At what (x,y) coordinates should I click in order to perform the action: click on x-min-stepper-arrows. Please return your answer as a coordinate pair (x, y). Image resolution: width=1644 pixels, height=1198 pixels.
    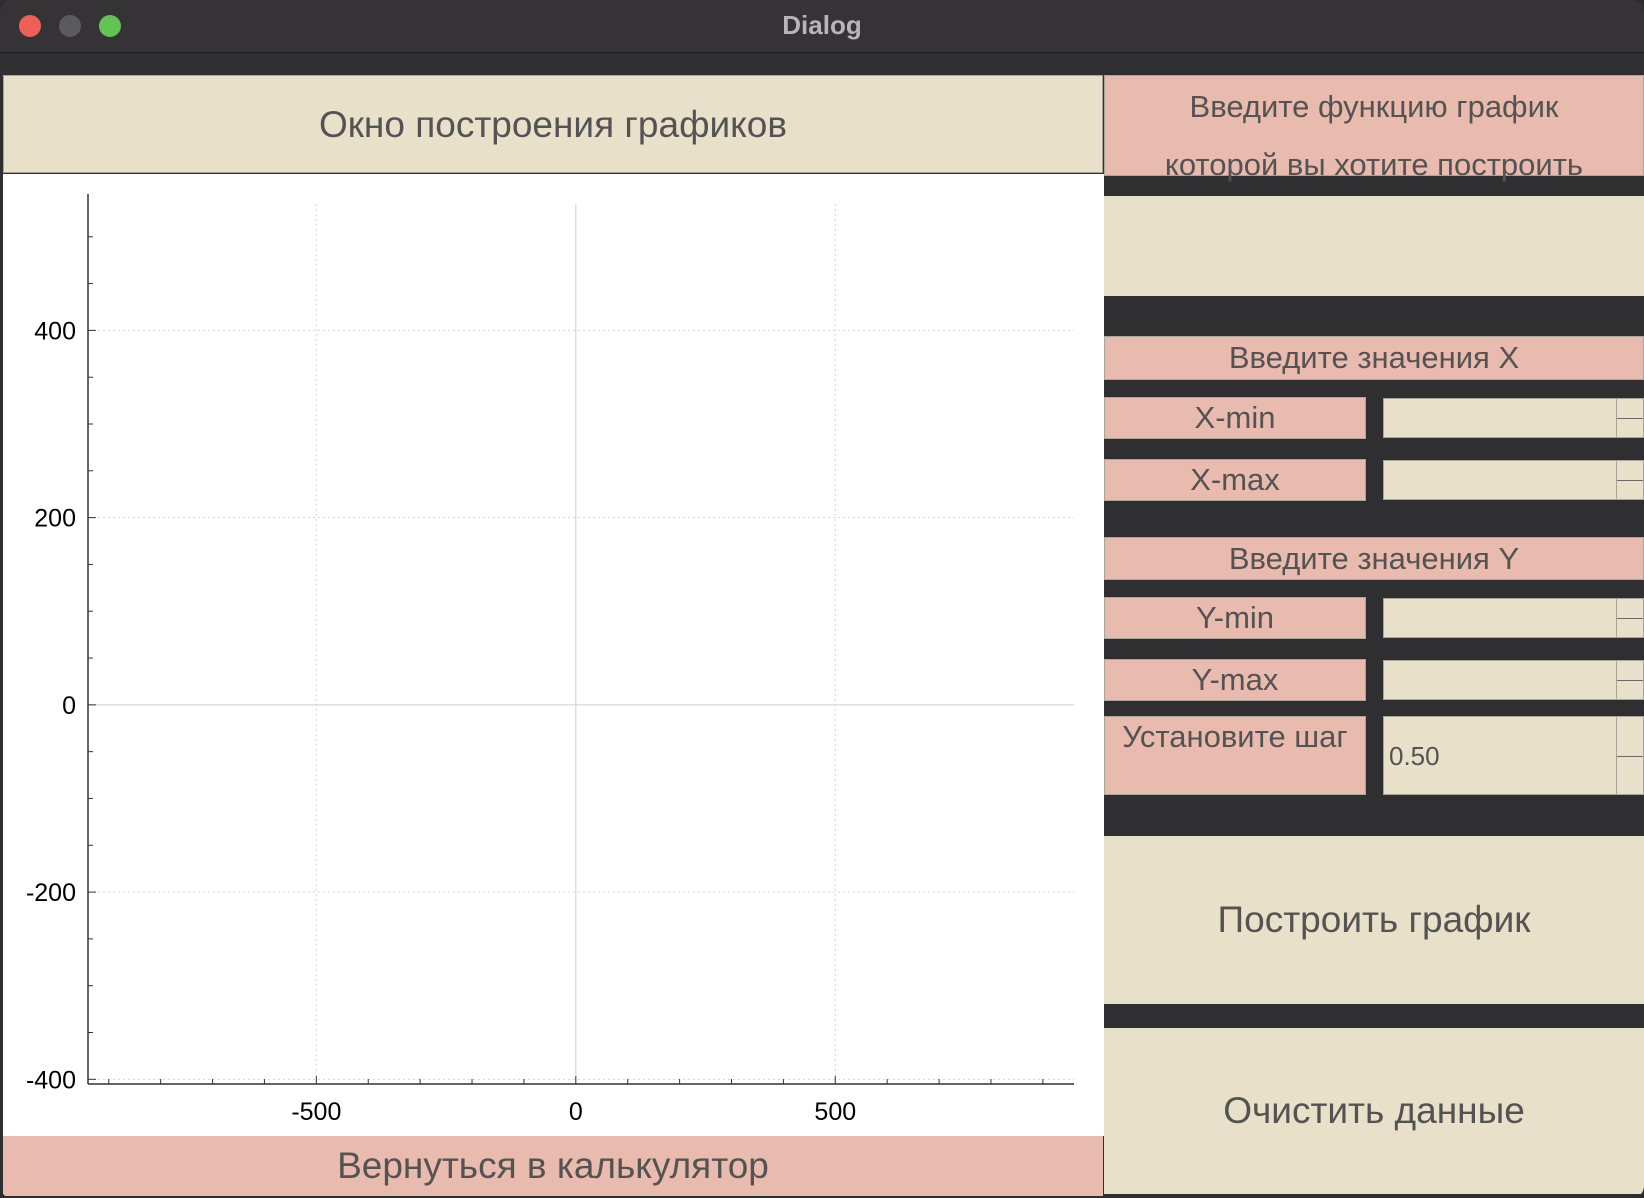
    Looking at the image, I should click on (1629, 418).